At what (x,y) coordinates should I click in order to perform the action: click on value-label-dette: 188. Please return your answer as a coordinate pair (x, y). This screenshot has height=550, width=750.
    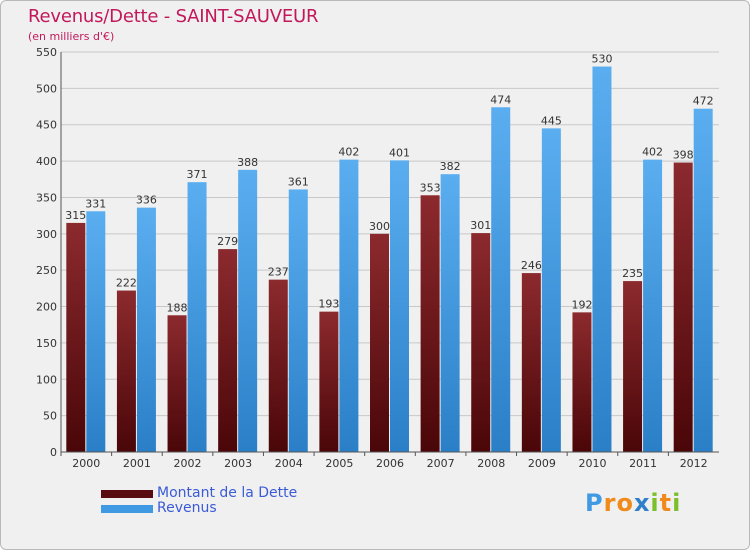
    Looking at the image, I should click on (177, 307).